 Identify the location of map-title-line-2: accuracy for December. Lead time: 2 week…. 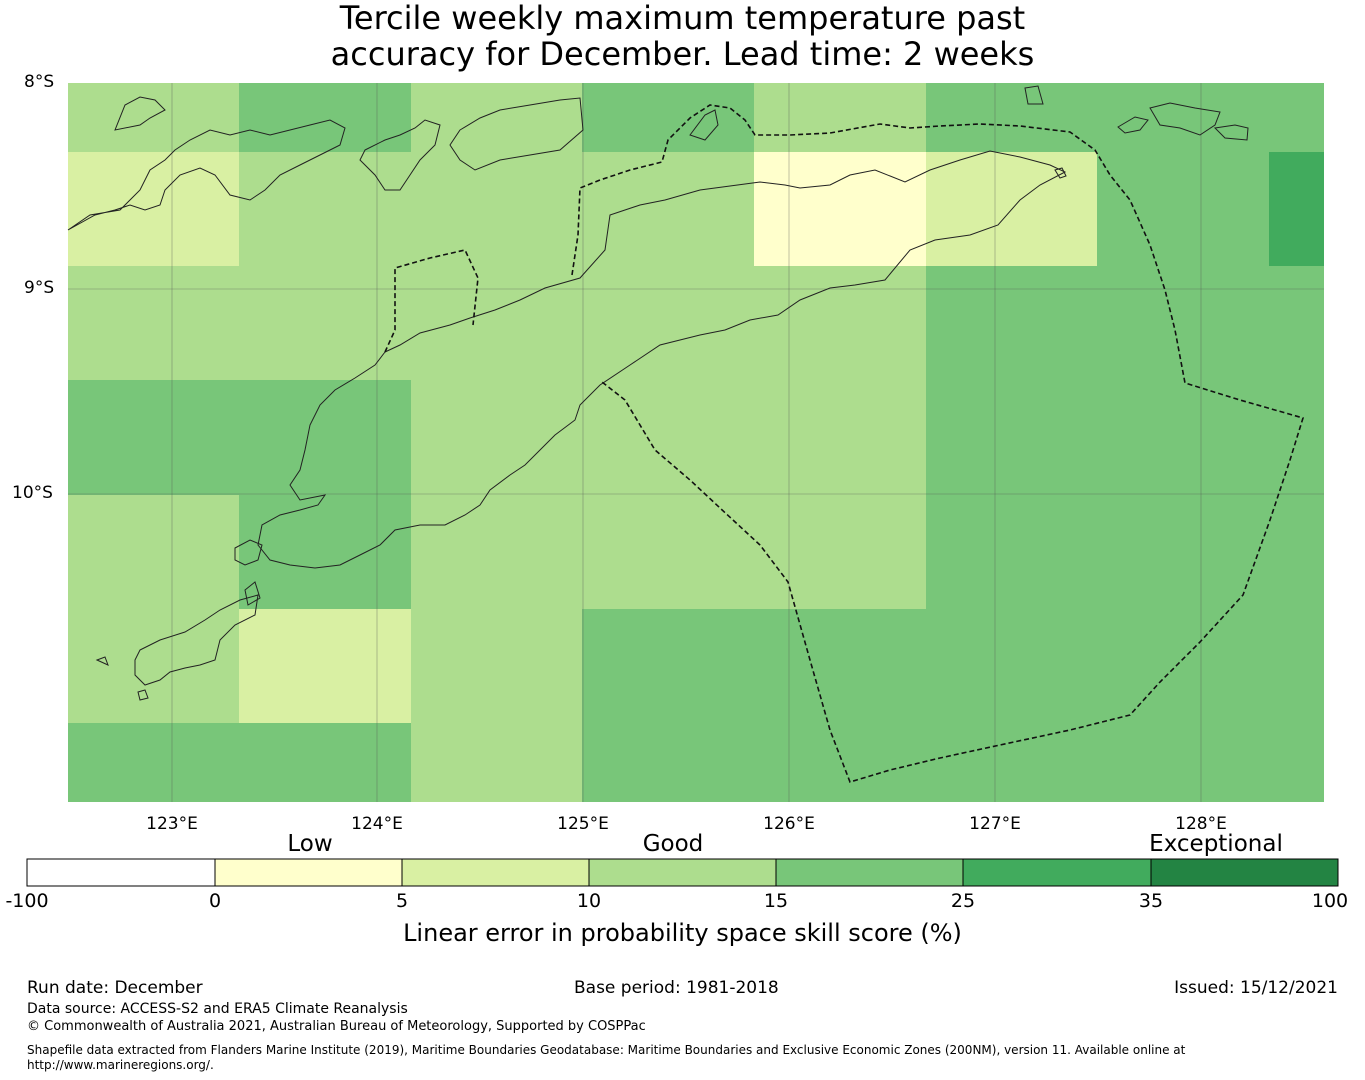
(682, 54).